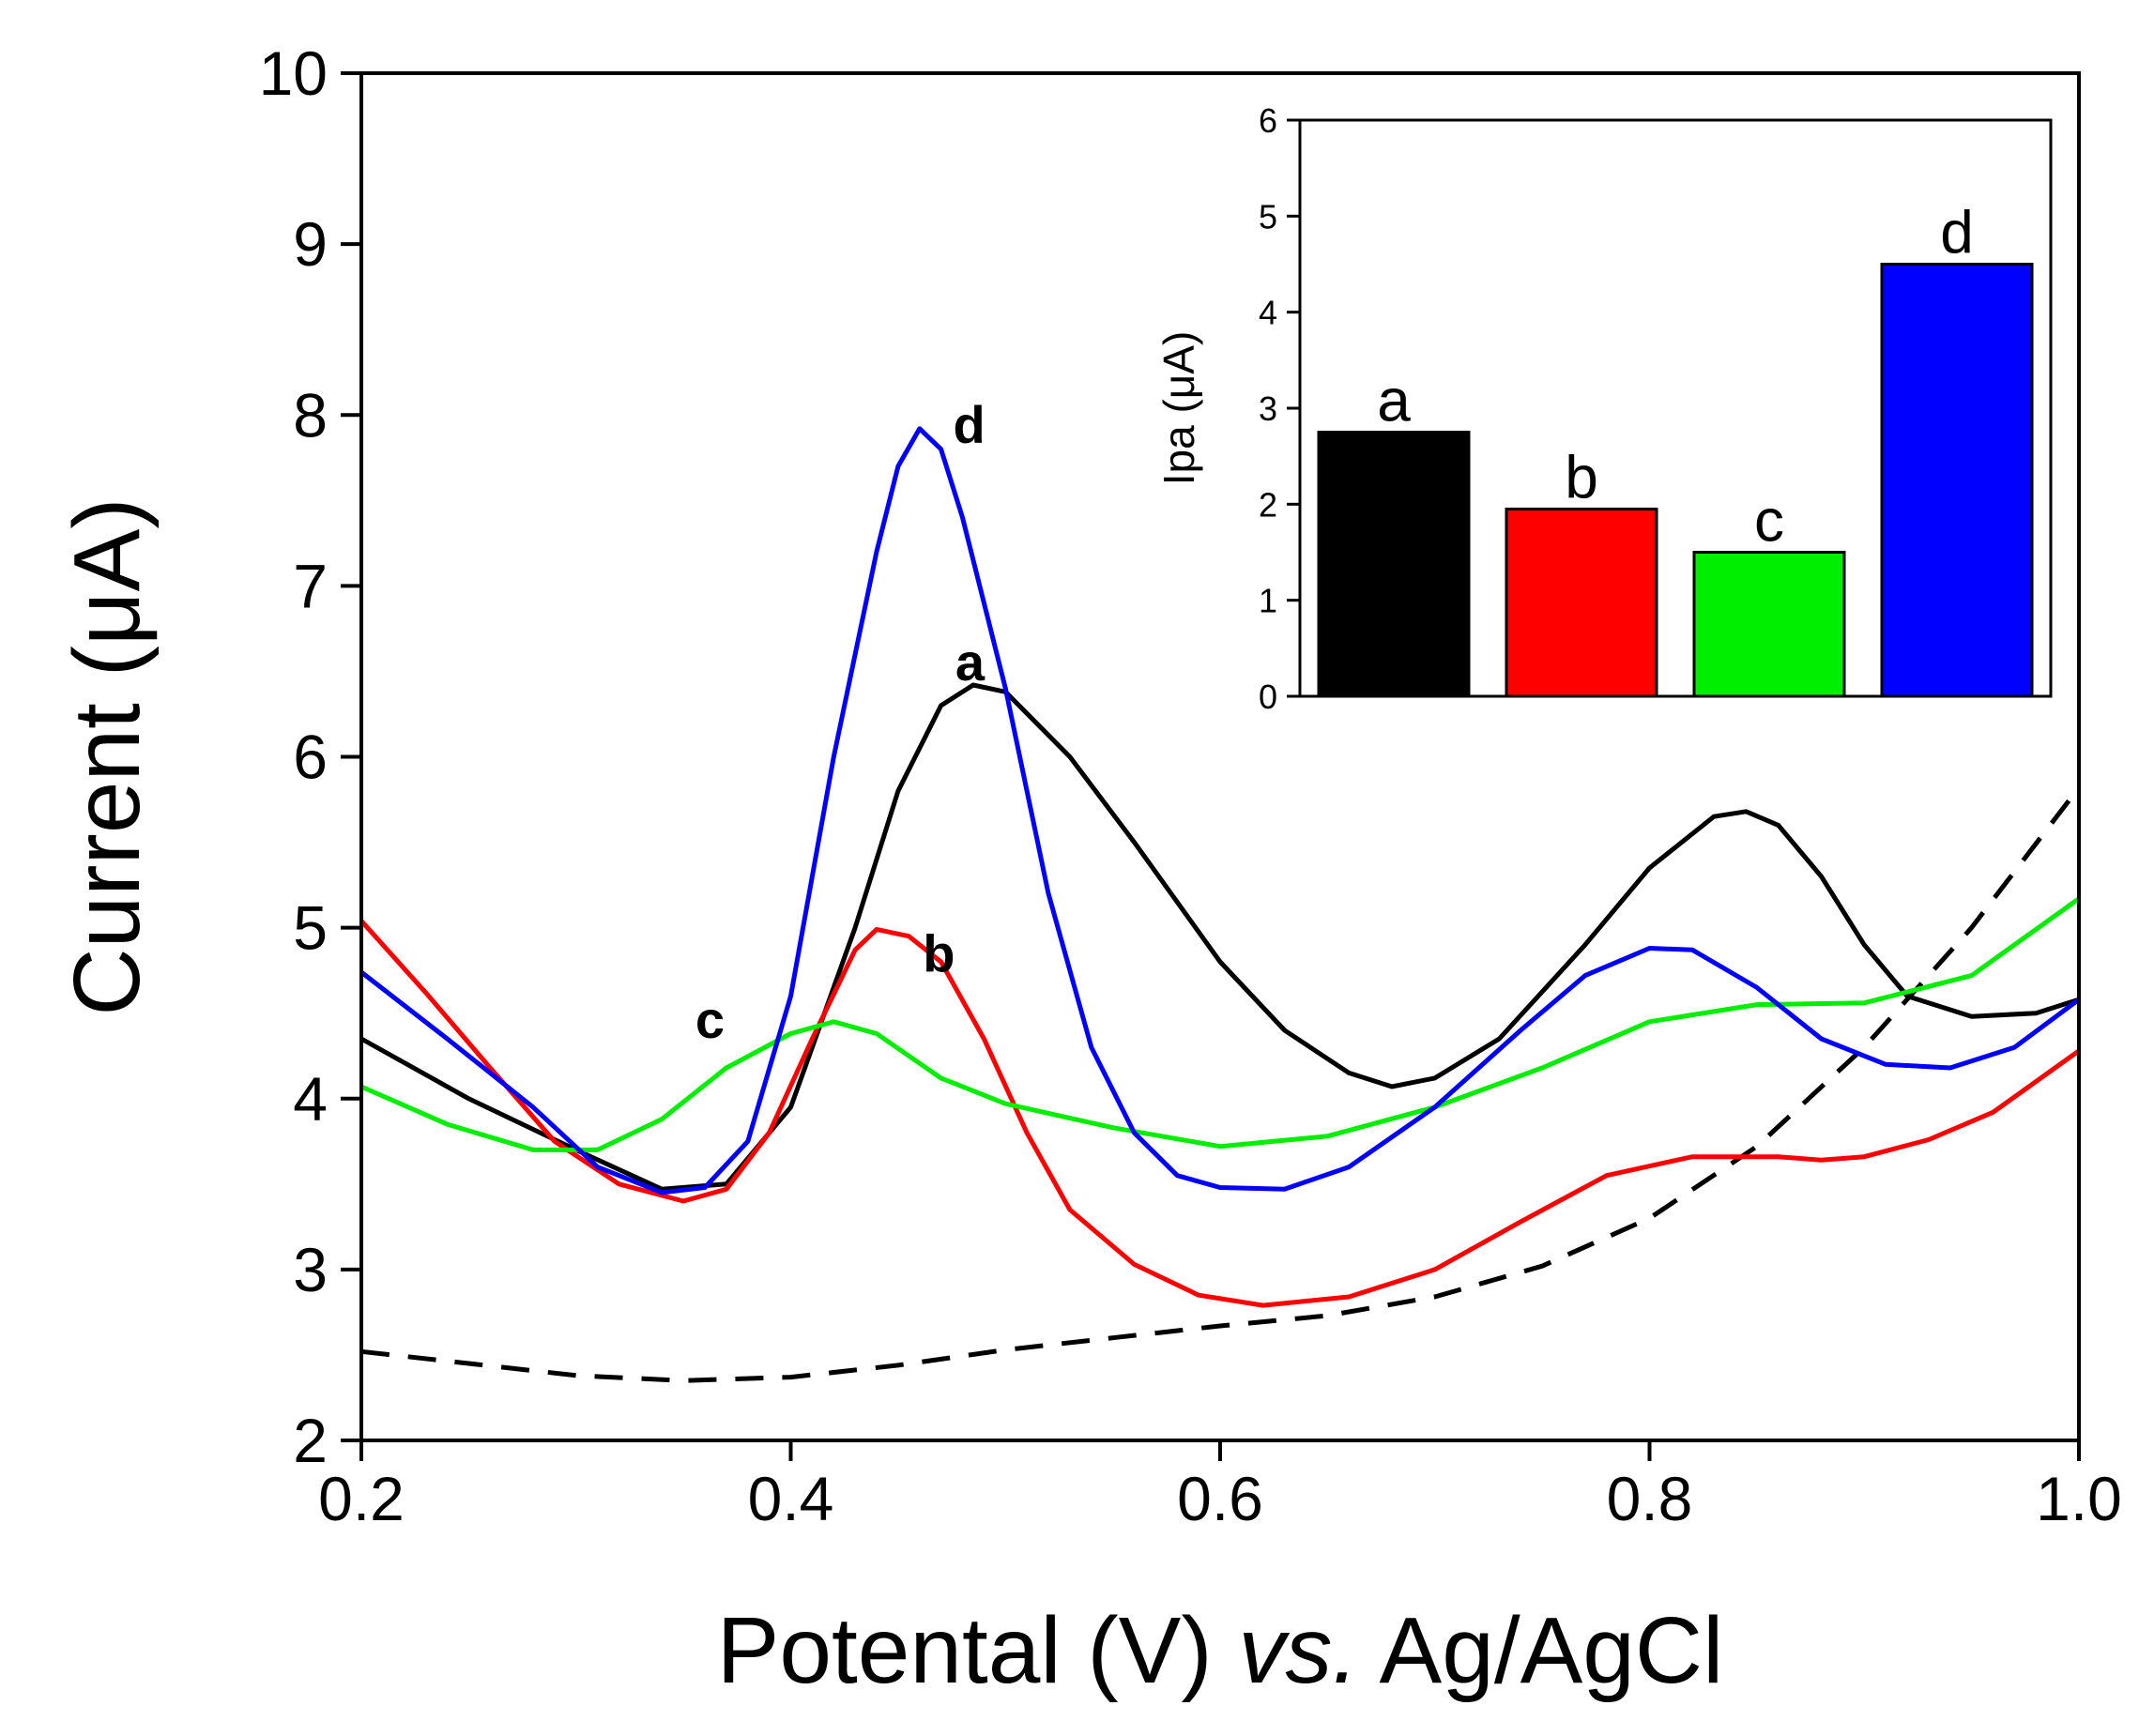  I want to click on inset-y-tick-label: 1, so click(1268, 601).